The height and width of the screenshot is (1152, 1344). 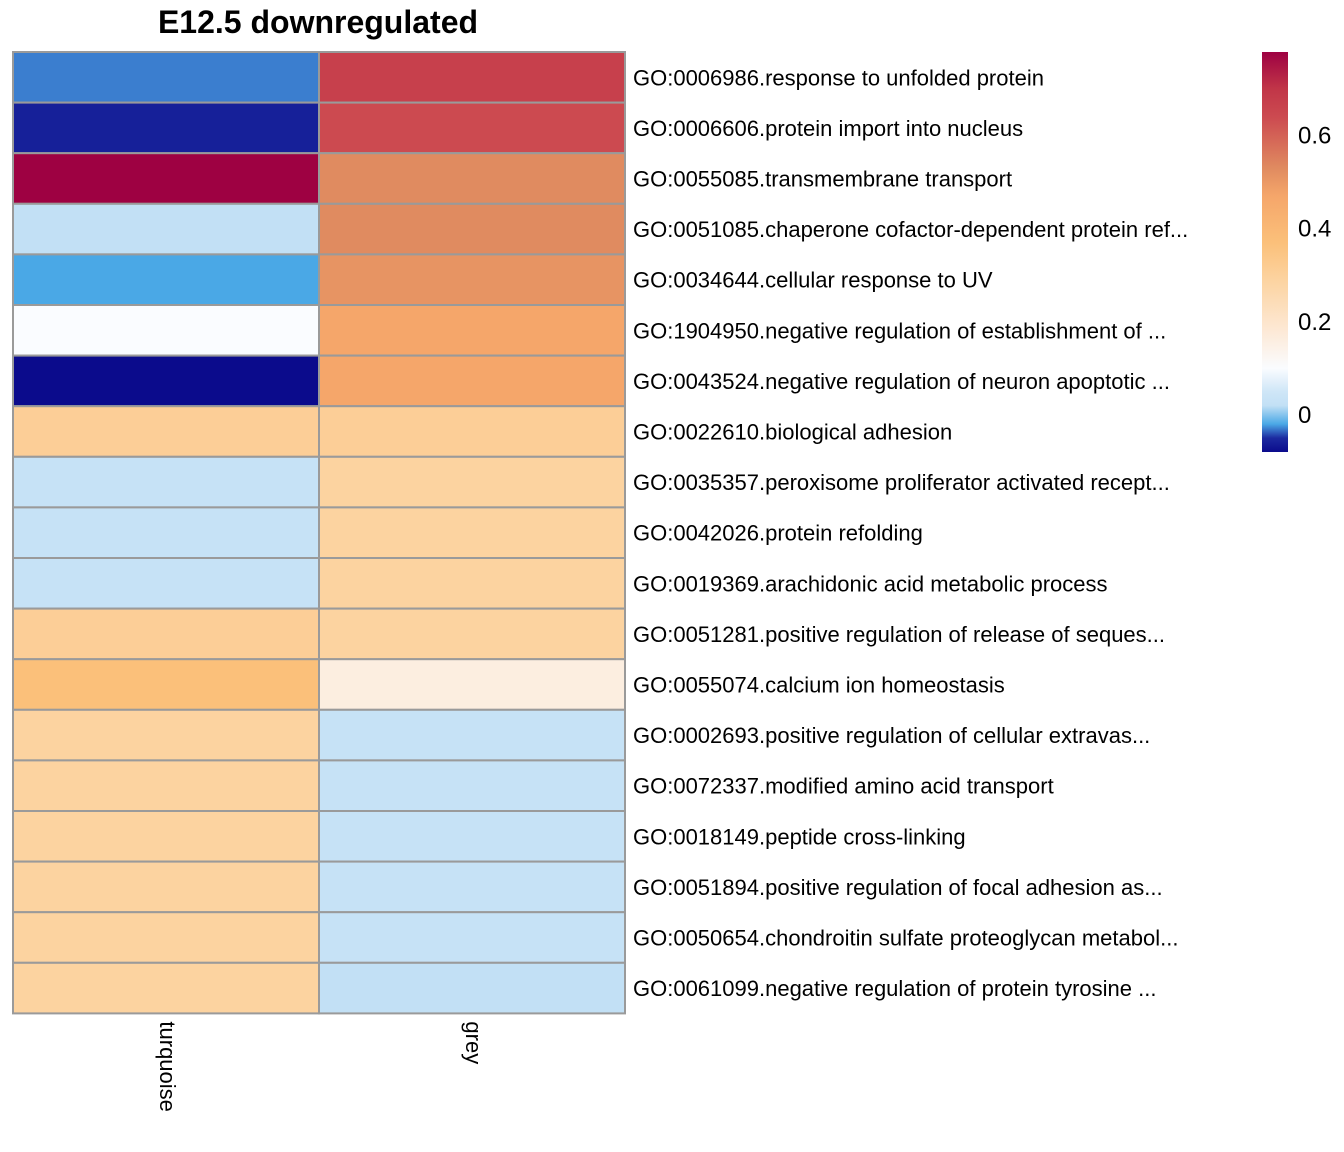 What do you see at coordinates (318, 22) in the screenshot?
I see `chart-title: E12.5 downregulated` at bounding box center [318, 22].